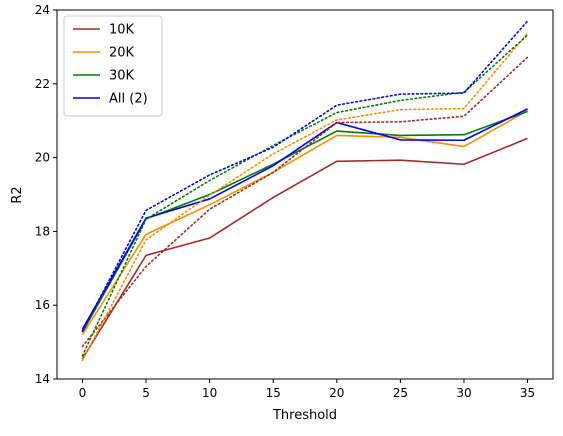 The width and height of the screenshot is (563, 436). Describe the element at coordinates (83, 393) in the screenshot. I see `x-tick-label: 0` at that location.